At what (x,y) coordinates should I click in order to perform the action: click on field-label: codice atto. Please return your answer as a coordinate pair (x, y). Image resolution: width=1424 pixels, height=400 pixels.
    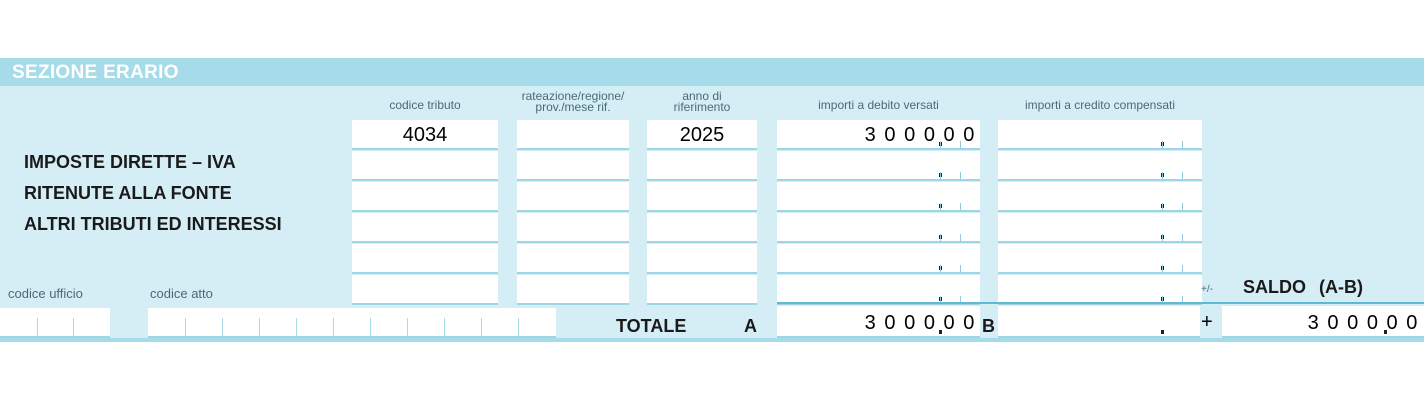
    Looking at the image, I should click on (181, 293).